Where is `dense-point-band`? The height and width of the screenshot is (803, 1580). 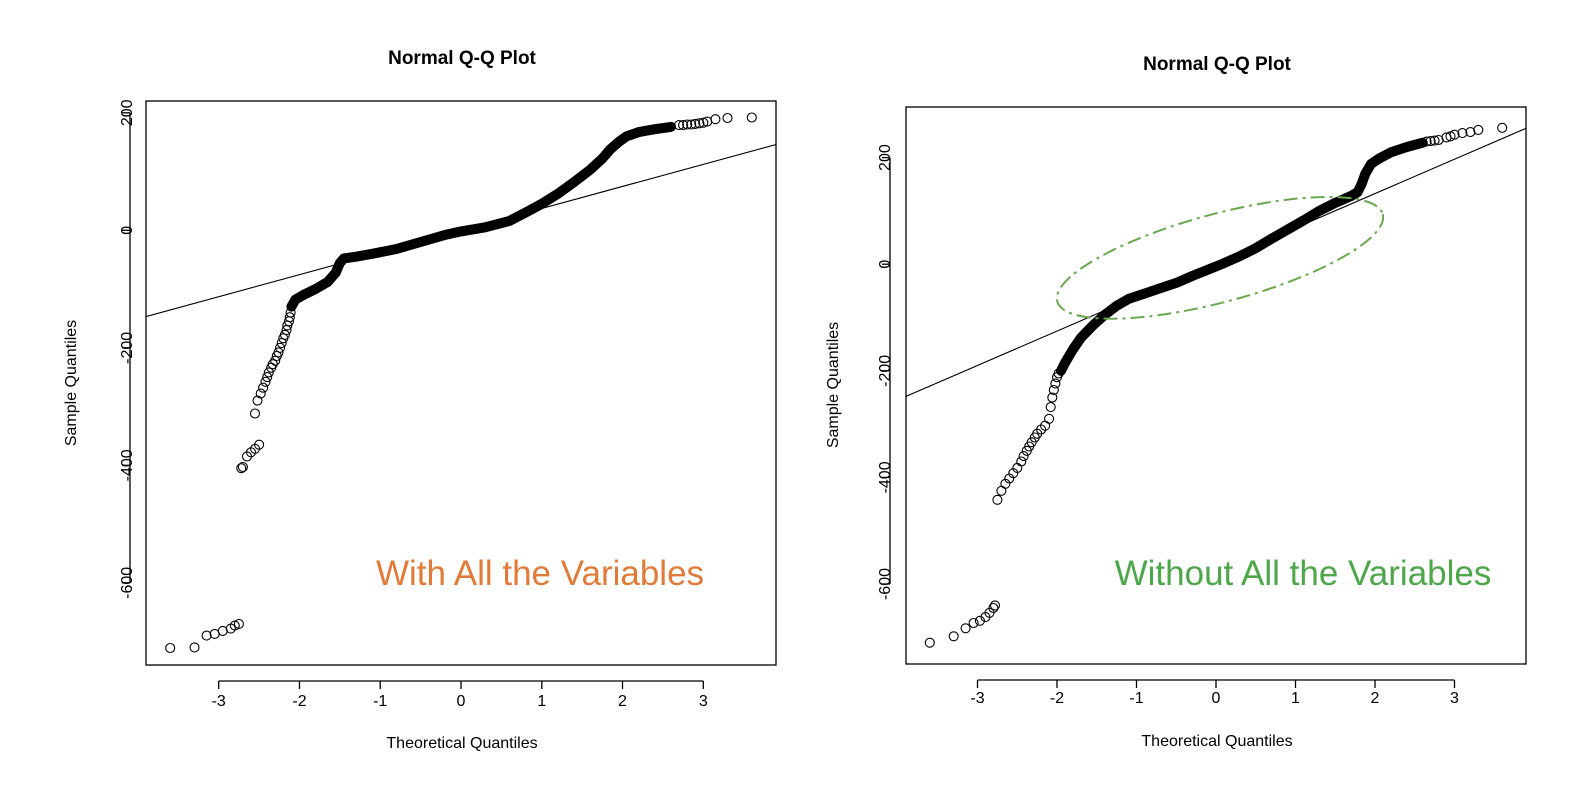
dense-point-band is located at coordinates (481, 216).